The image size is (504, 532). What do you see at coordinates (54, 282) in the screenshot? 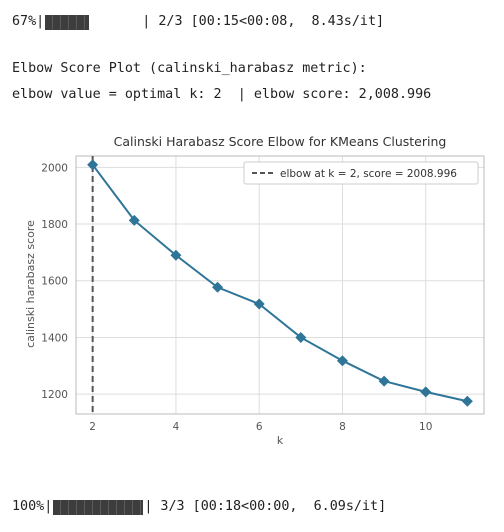
I see `y-tick-label: 1600` at bounding box center [54, 282].